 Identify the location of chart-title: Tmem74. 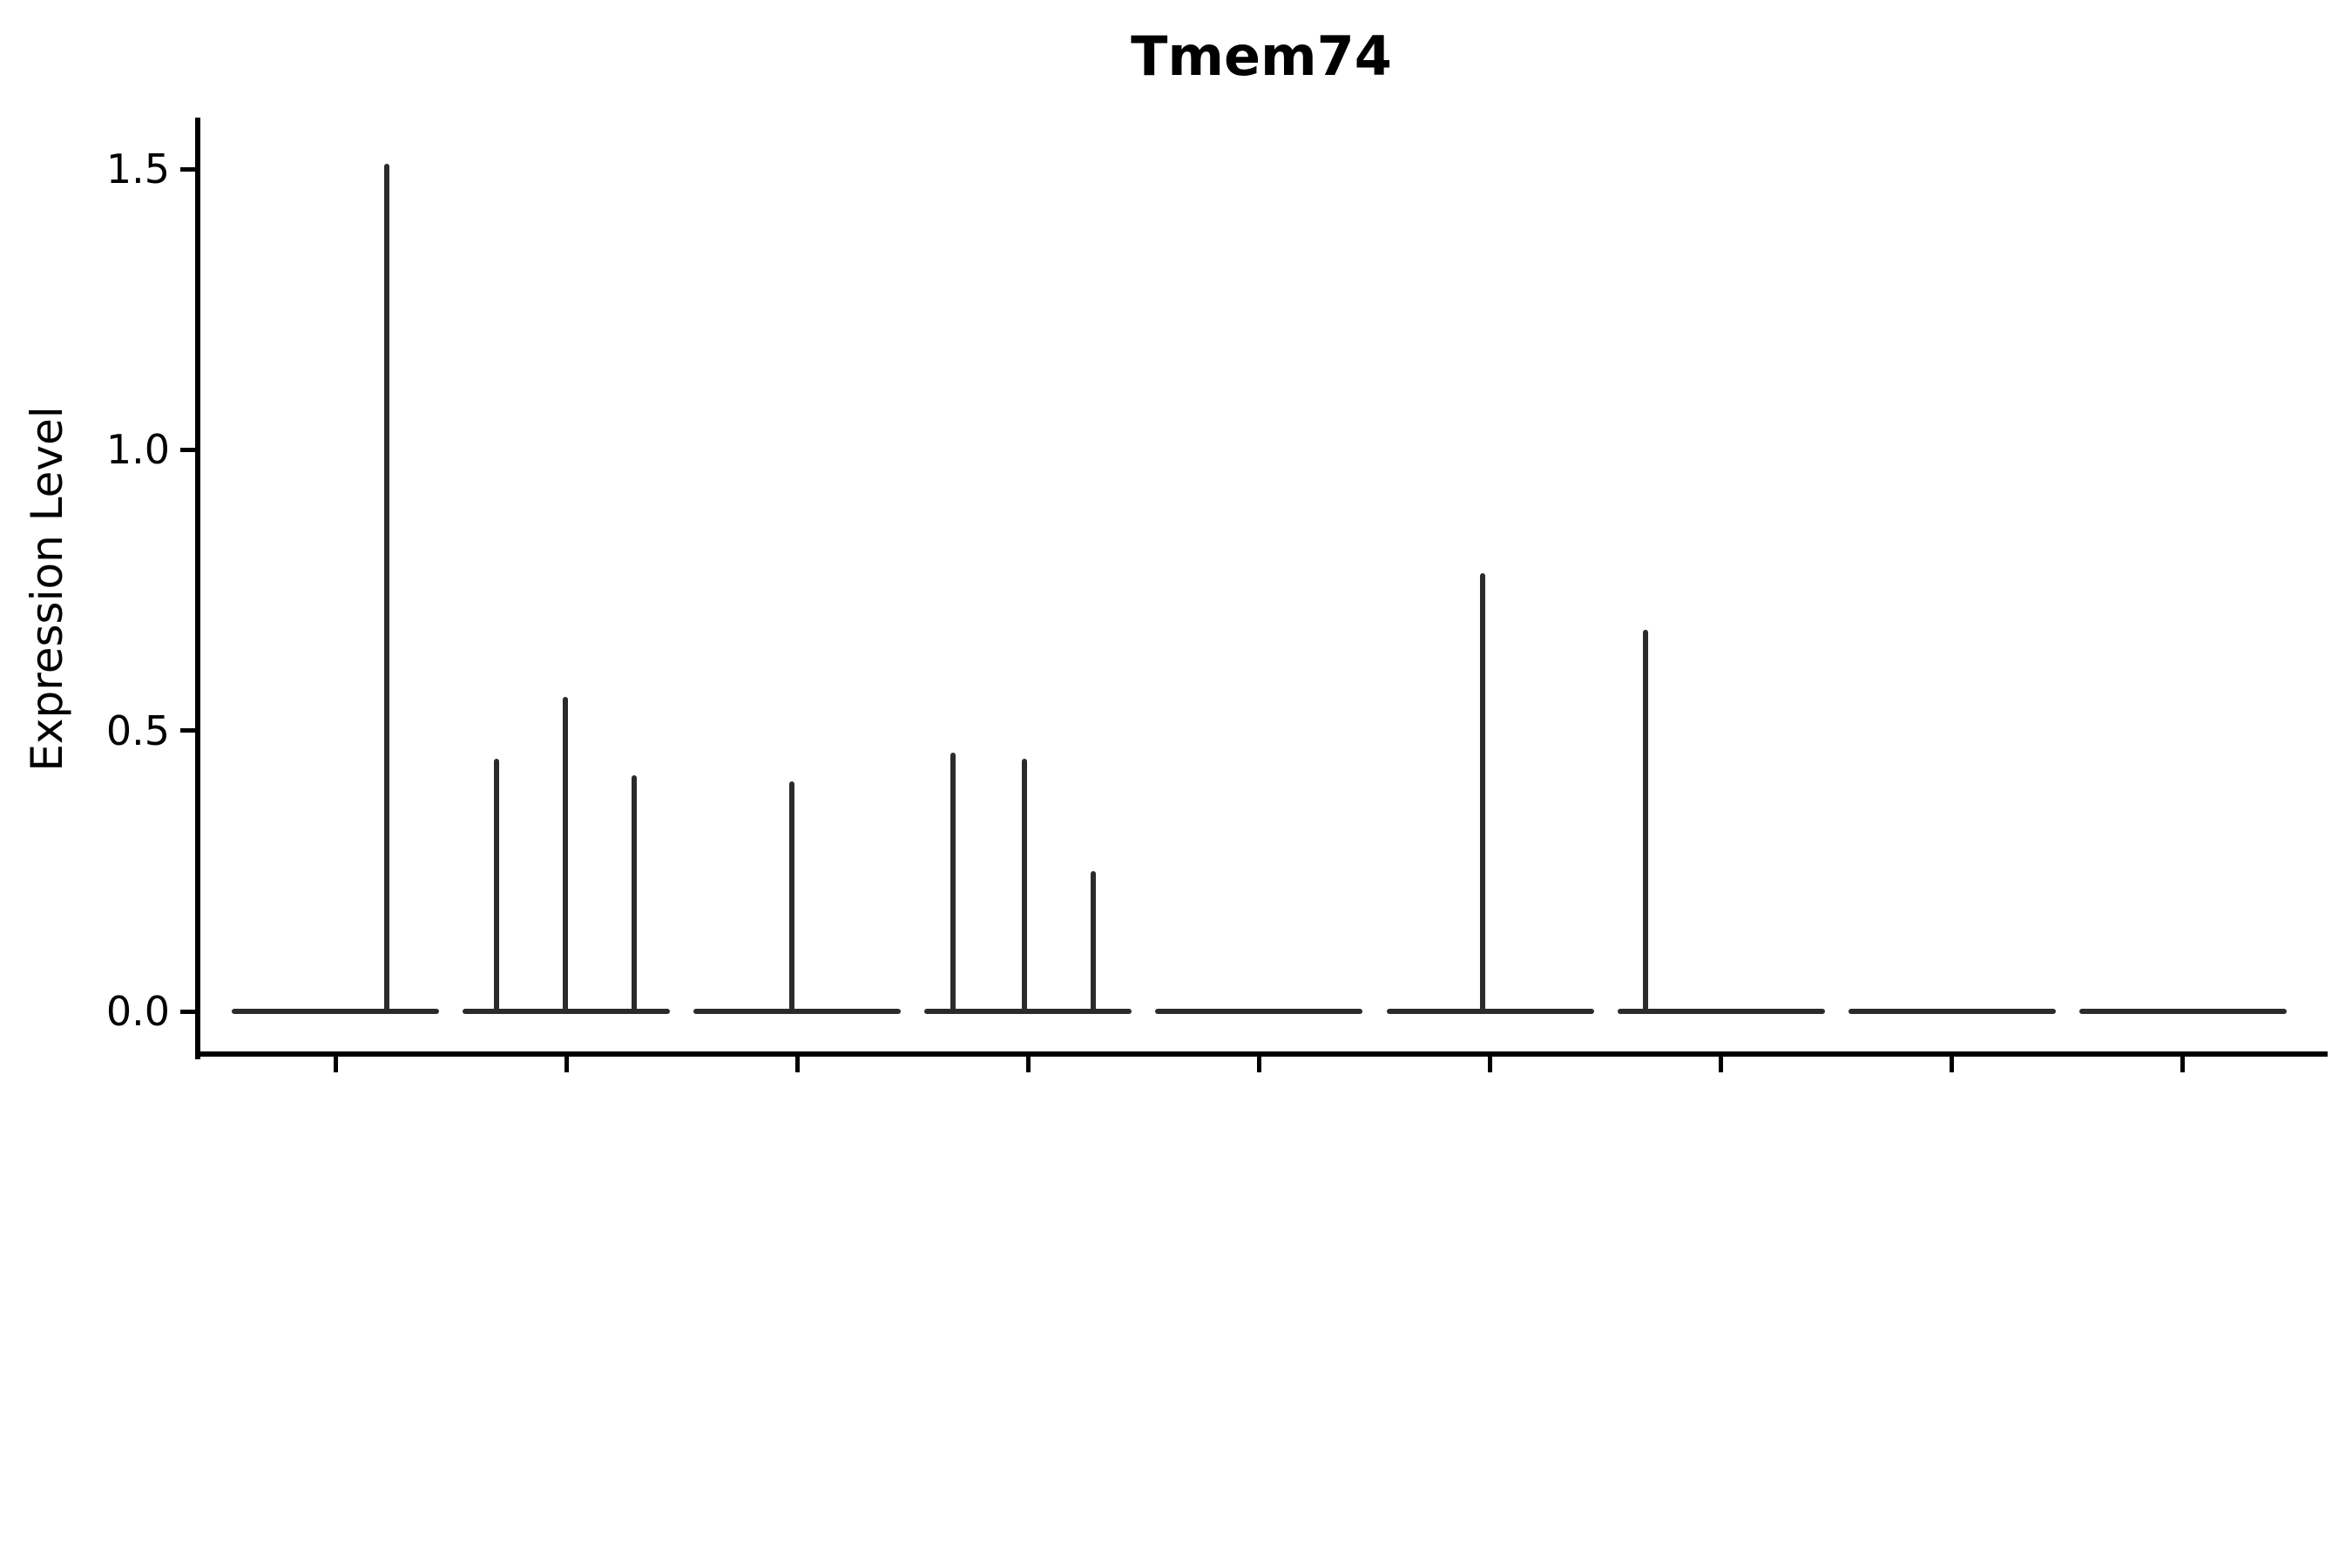
(1261, 56).